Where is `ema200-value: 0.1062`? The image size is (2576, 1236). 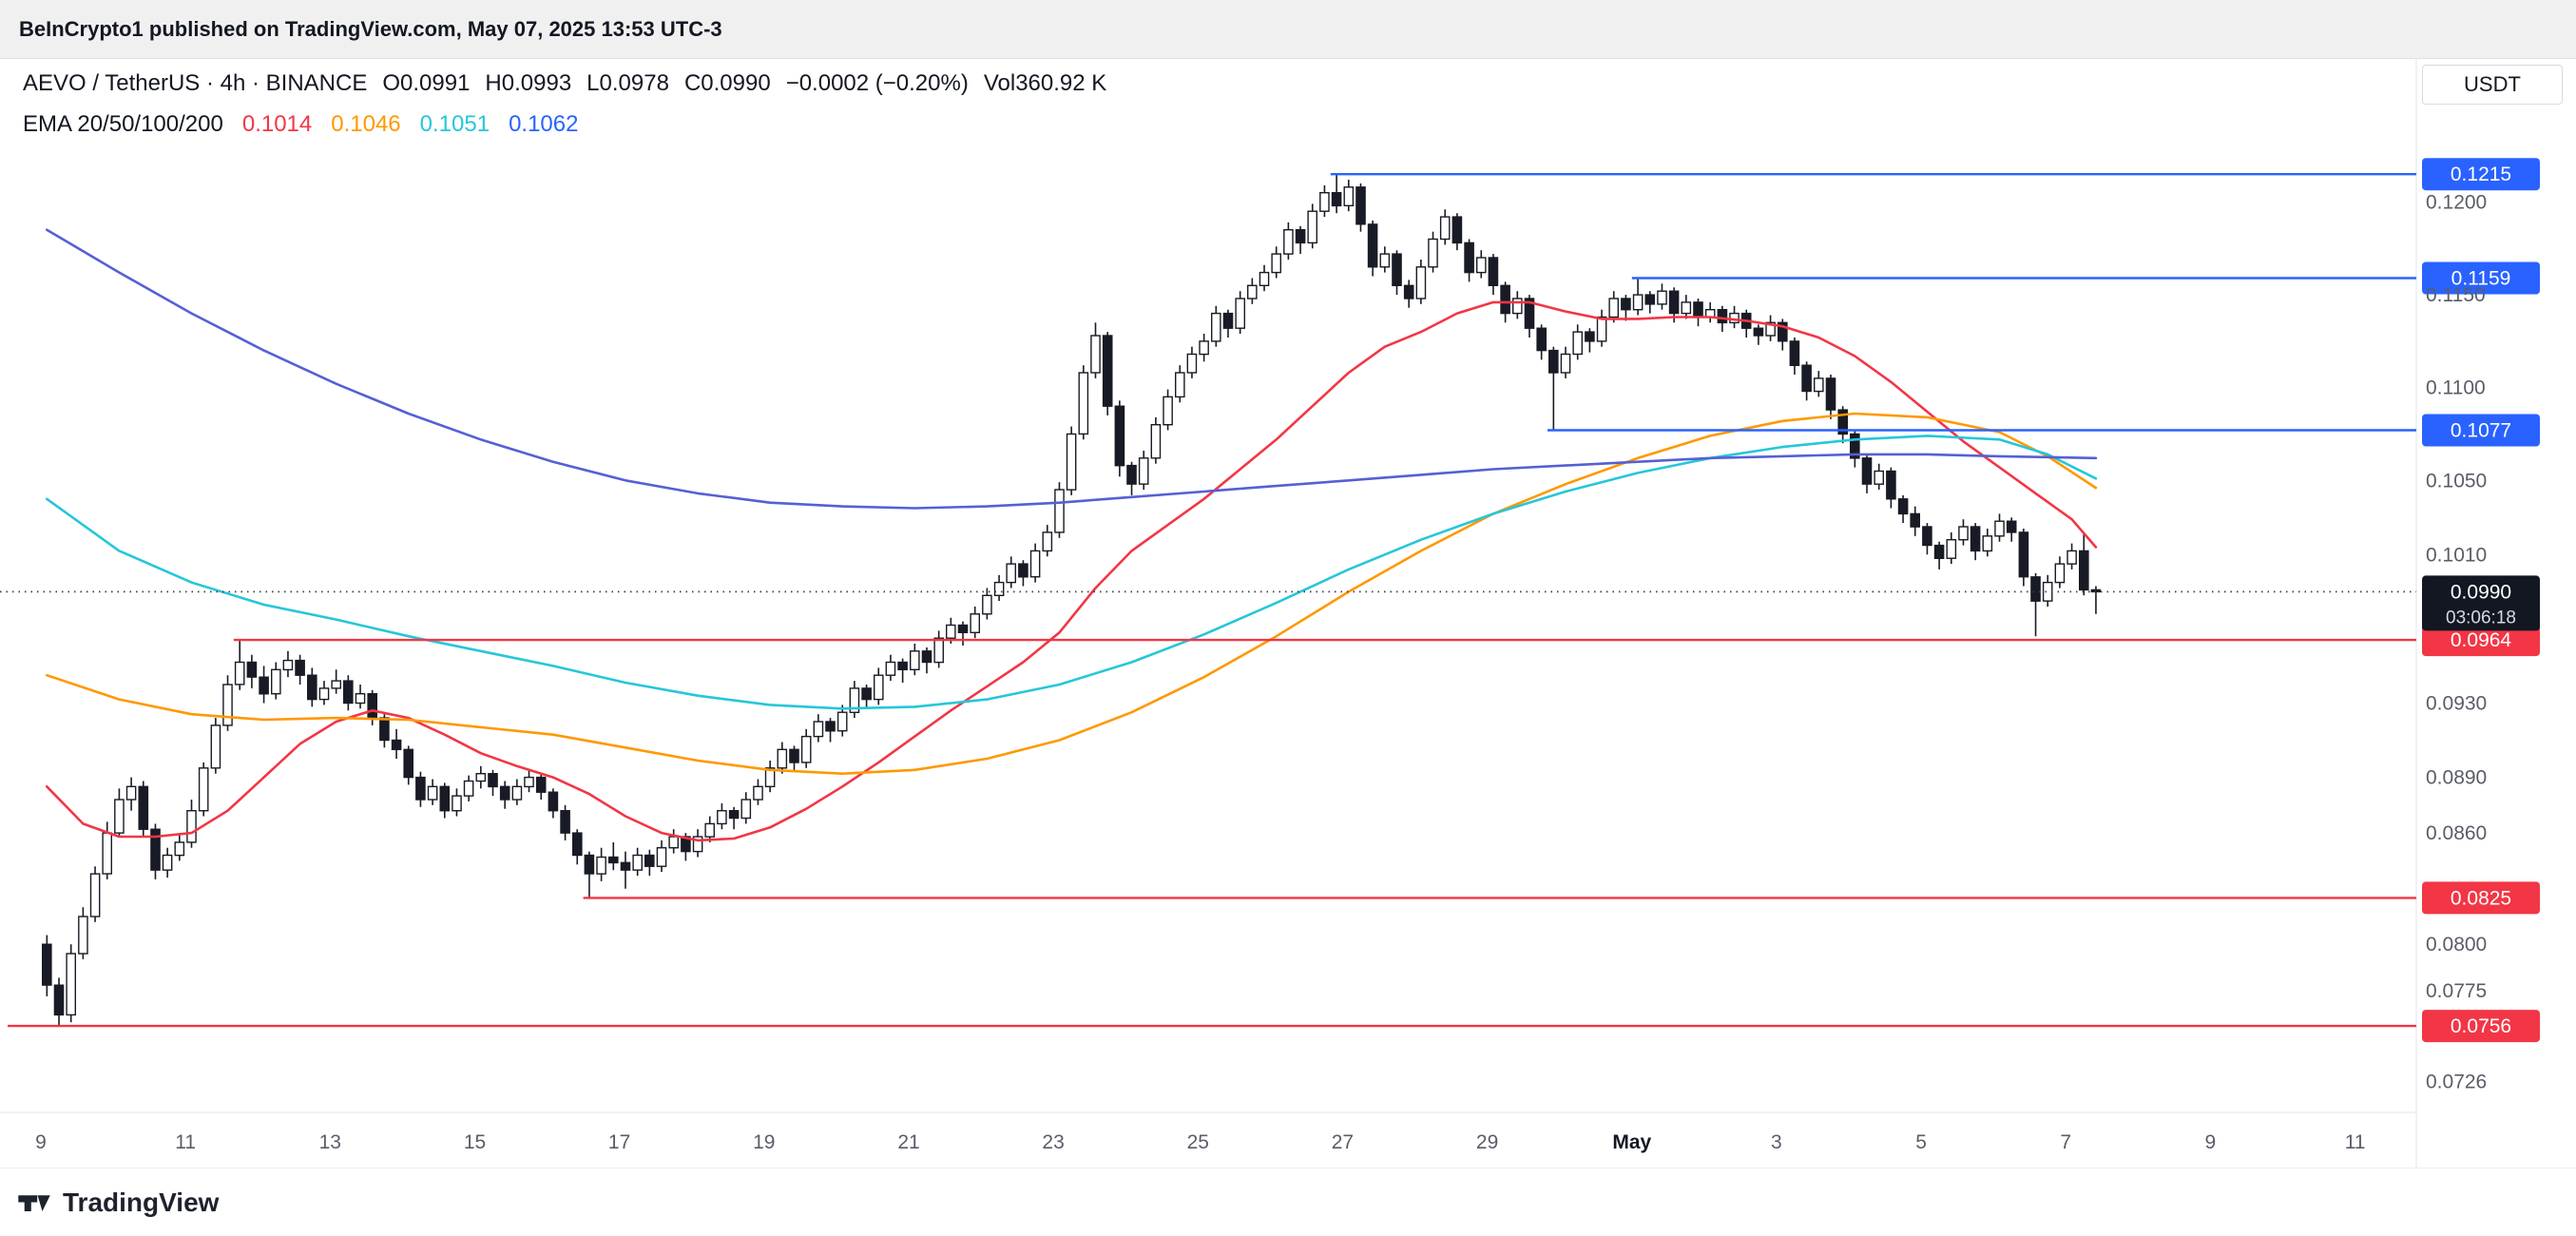
ema200-value: 0.1062 is located at coordinates (544, 124).